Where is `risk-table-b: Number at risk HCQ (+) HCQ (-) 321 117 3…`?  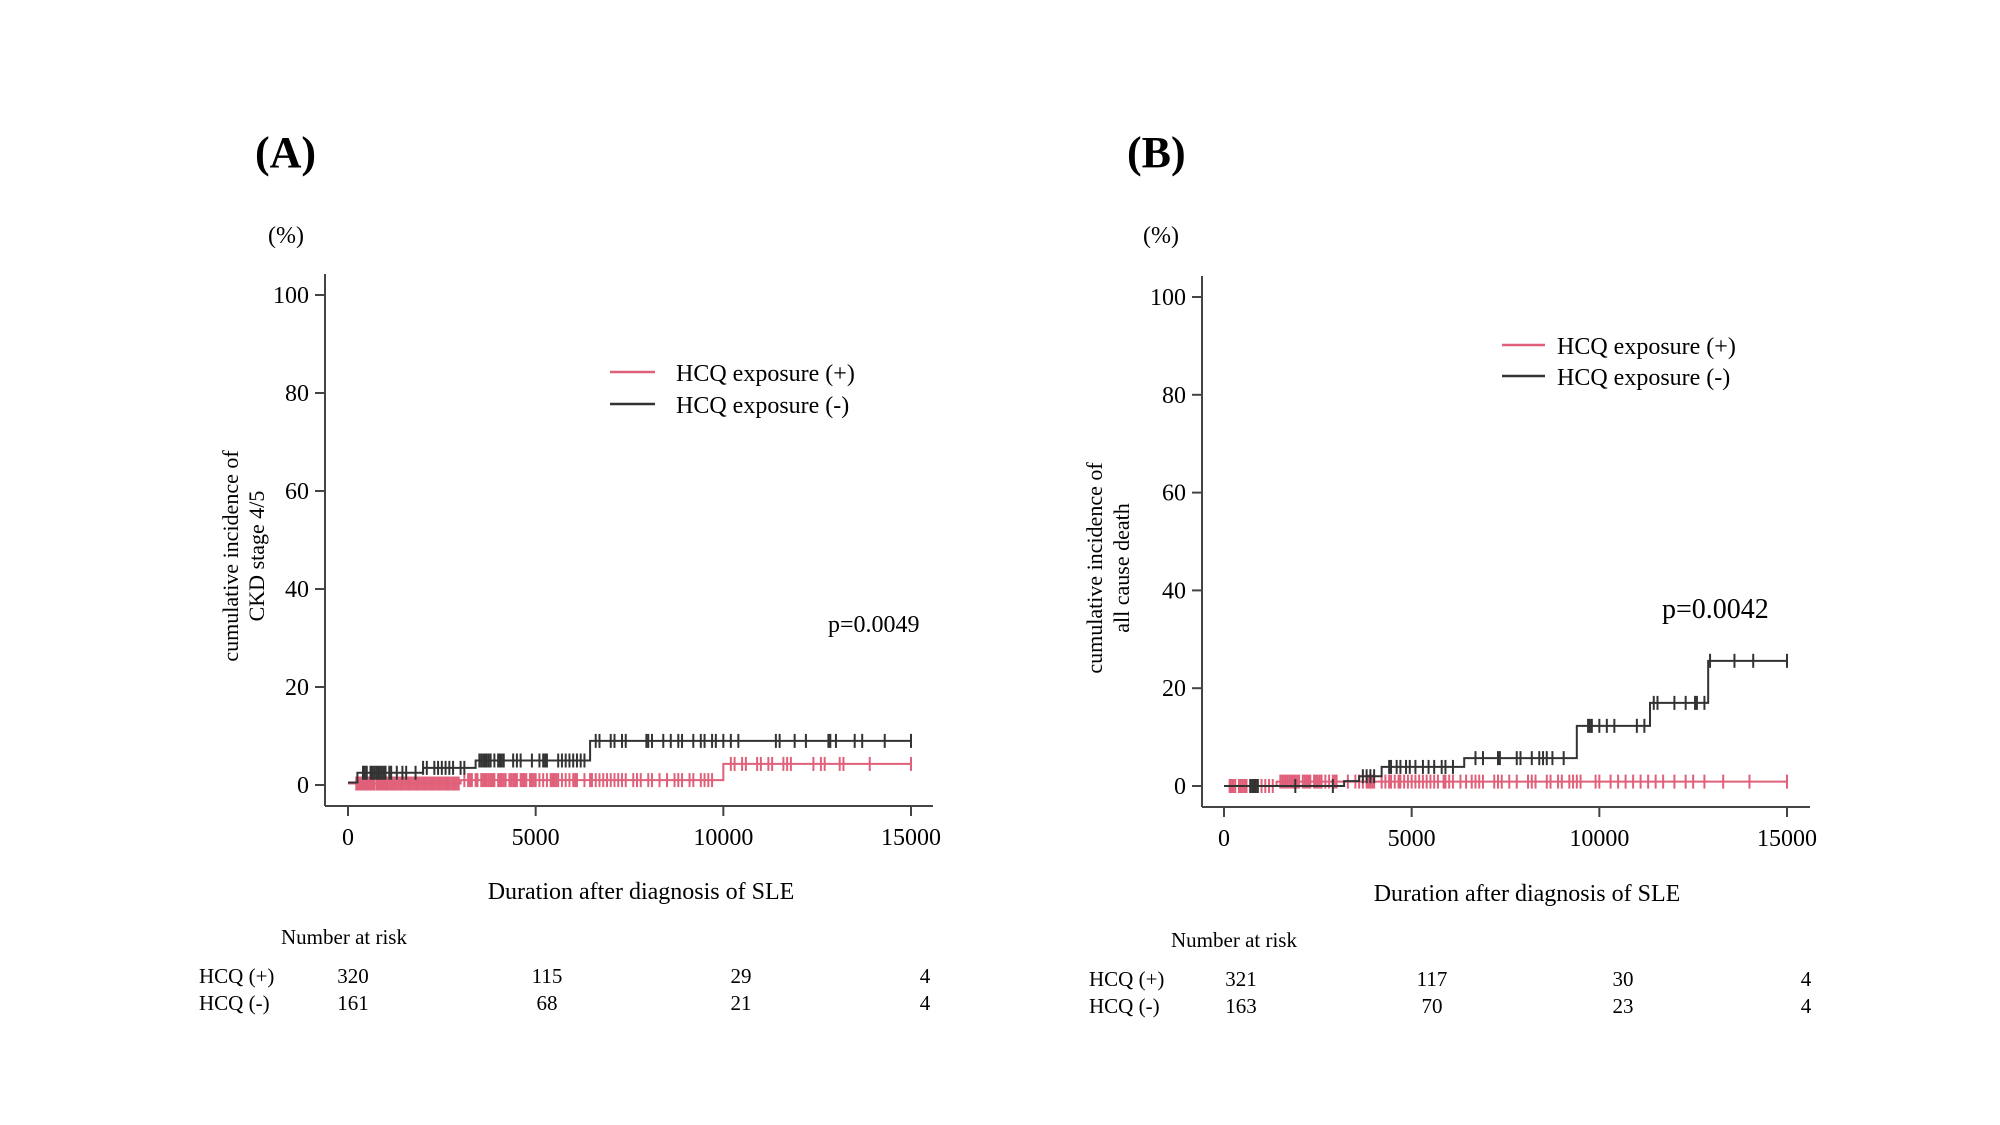 risk-table-b: Number at risk HCQ (+) HCQ (-) 321 117 3… is located at coordinates (1450, 973).